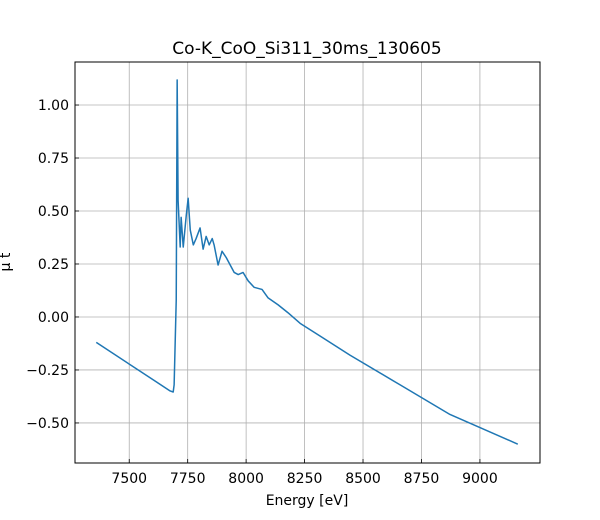 Image resolution: width=600 pixels, height=520 pixels. I want to click on x-tick-label: 8500, so click(363, 479).